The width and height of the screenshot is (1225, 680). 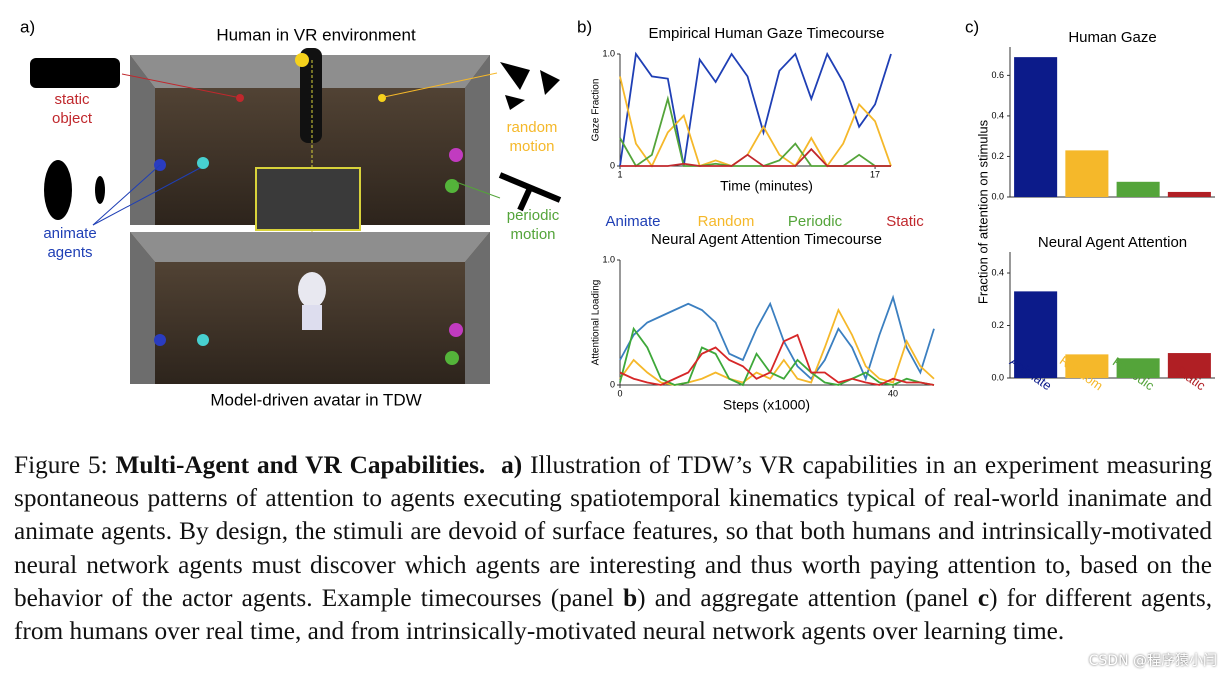 I want to click on caption-ref: b, so click(x=630, y=597).